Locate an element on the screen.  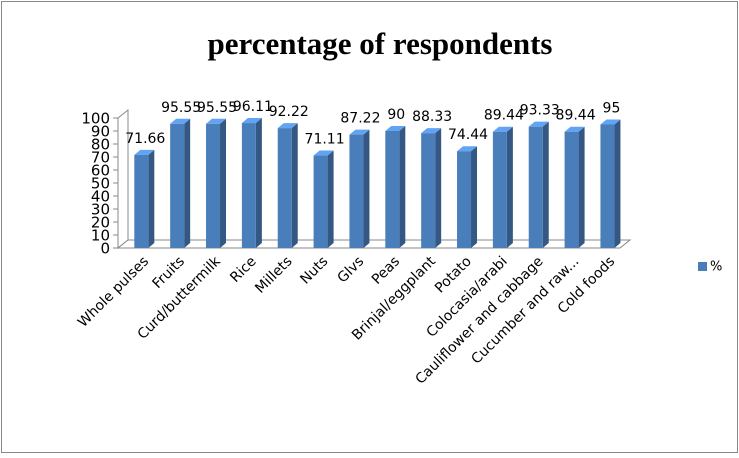
value-label: 71.66 is located at coordinates (145, 139).